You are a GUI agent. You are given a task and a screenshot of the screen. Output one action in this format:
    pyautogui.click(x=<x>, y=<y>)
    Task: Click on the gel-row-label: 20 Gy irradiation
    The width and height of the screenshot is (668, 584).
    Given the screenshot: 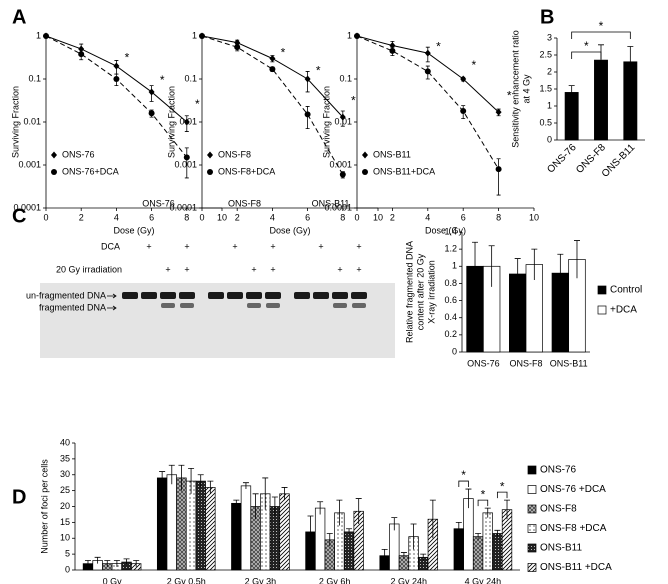 What is the action you would take?
    pyautogui.click(x=89, y=269)
    